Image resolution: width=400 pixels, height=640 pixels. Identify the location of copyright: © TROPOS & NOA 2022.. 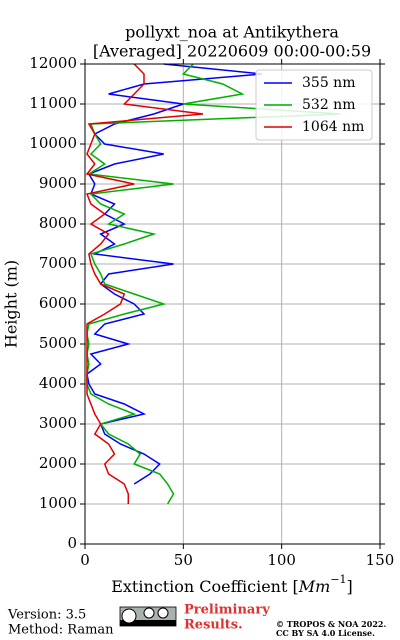
(331, 624).